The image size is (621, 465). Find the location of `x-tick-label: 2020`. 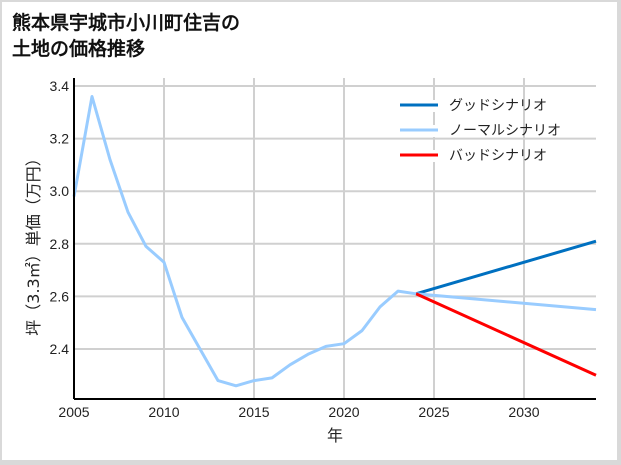

x-tick-label: 2020 is located at coordinates (343, 412).